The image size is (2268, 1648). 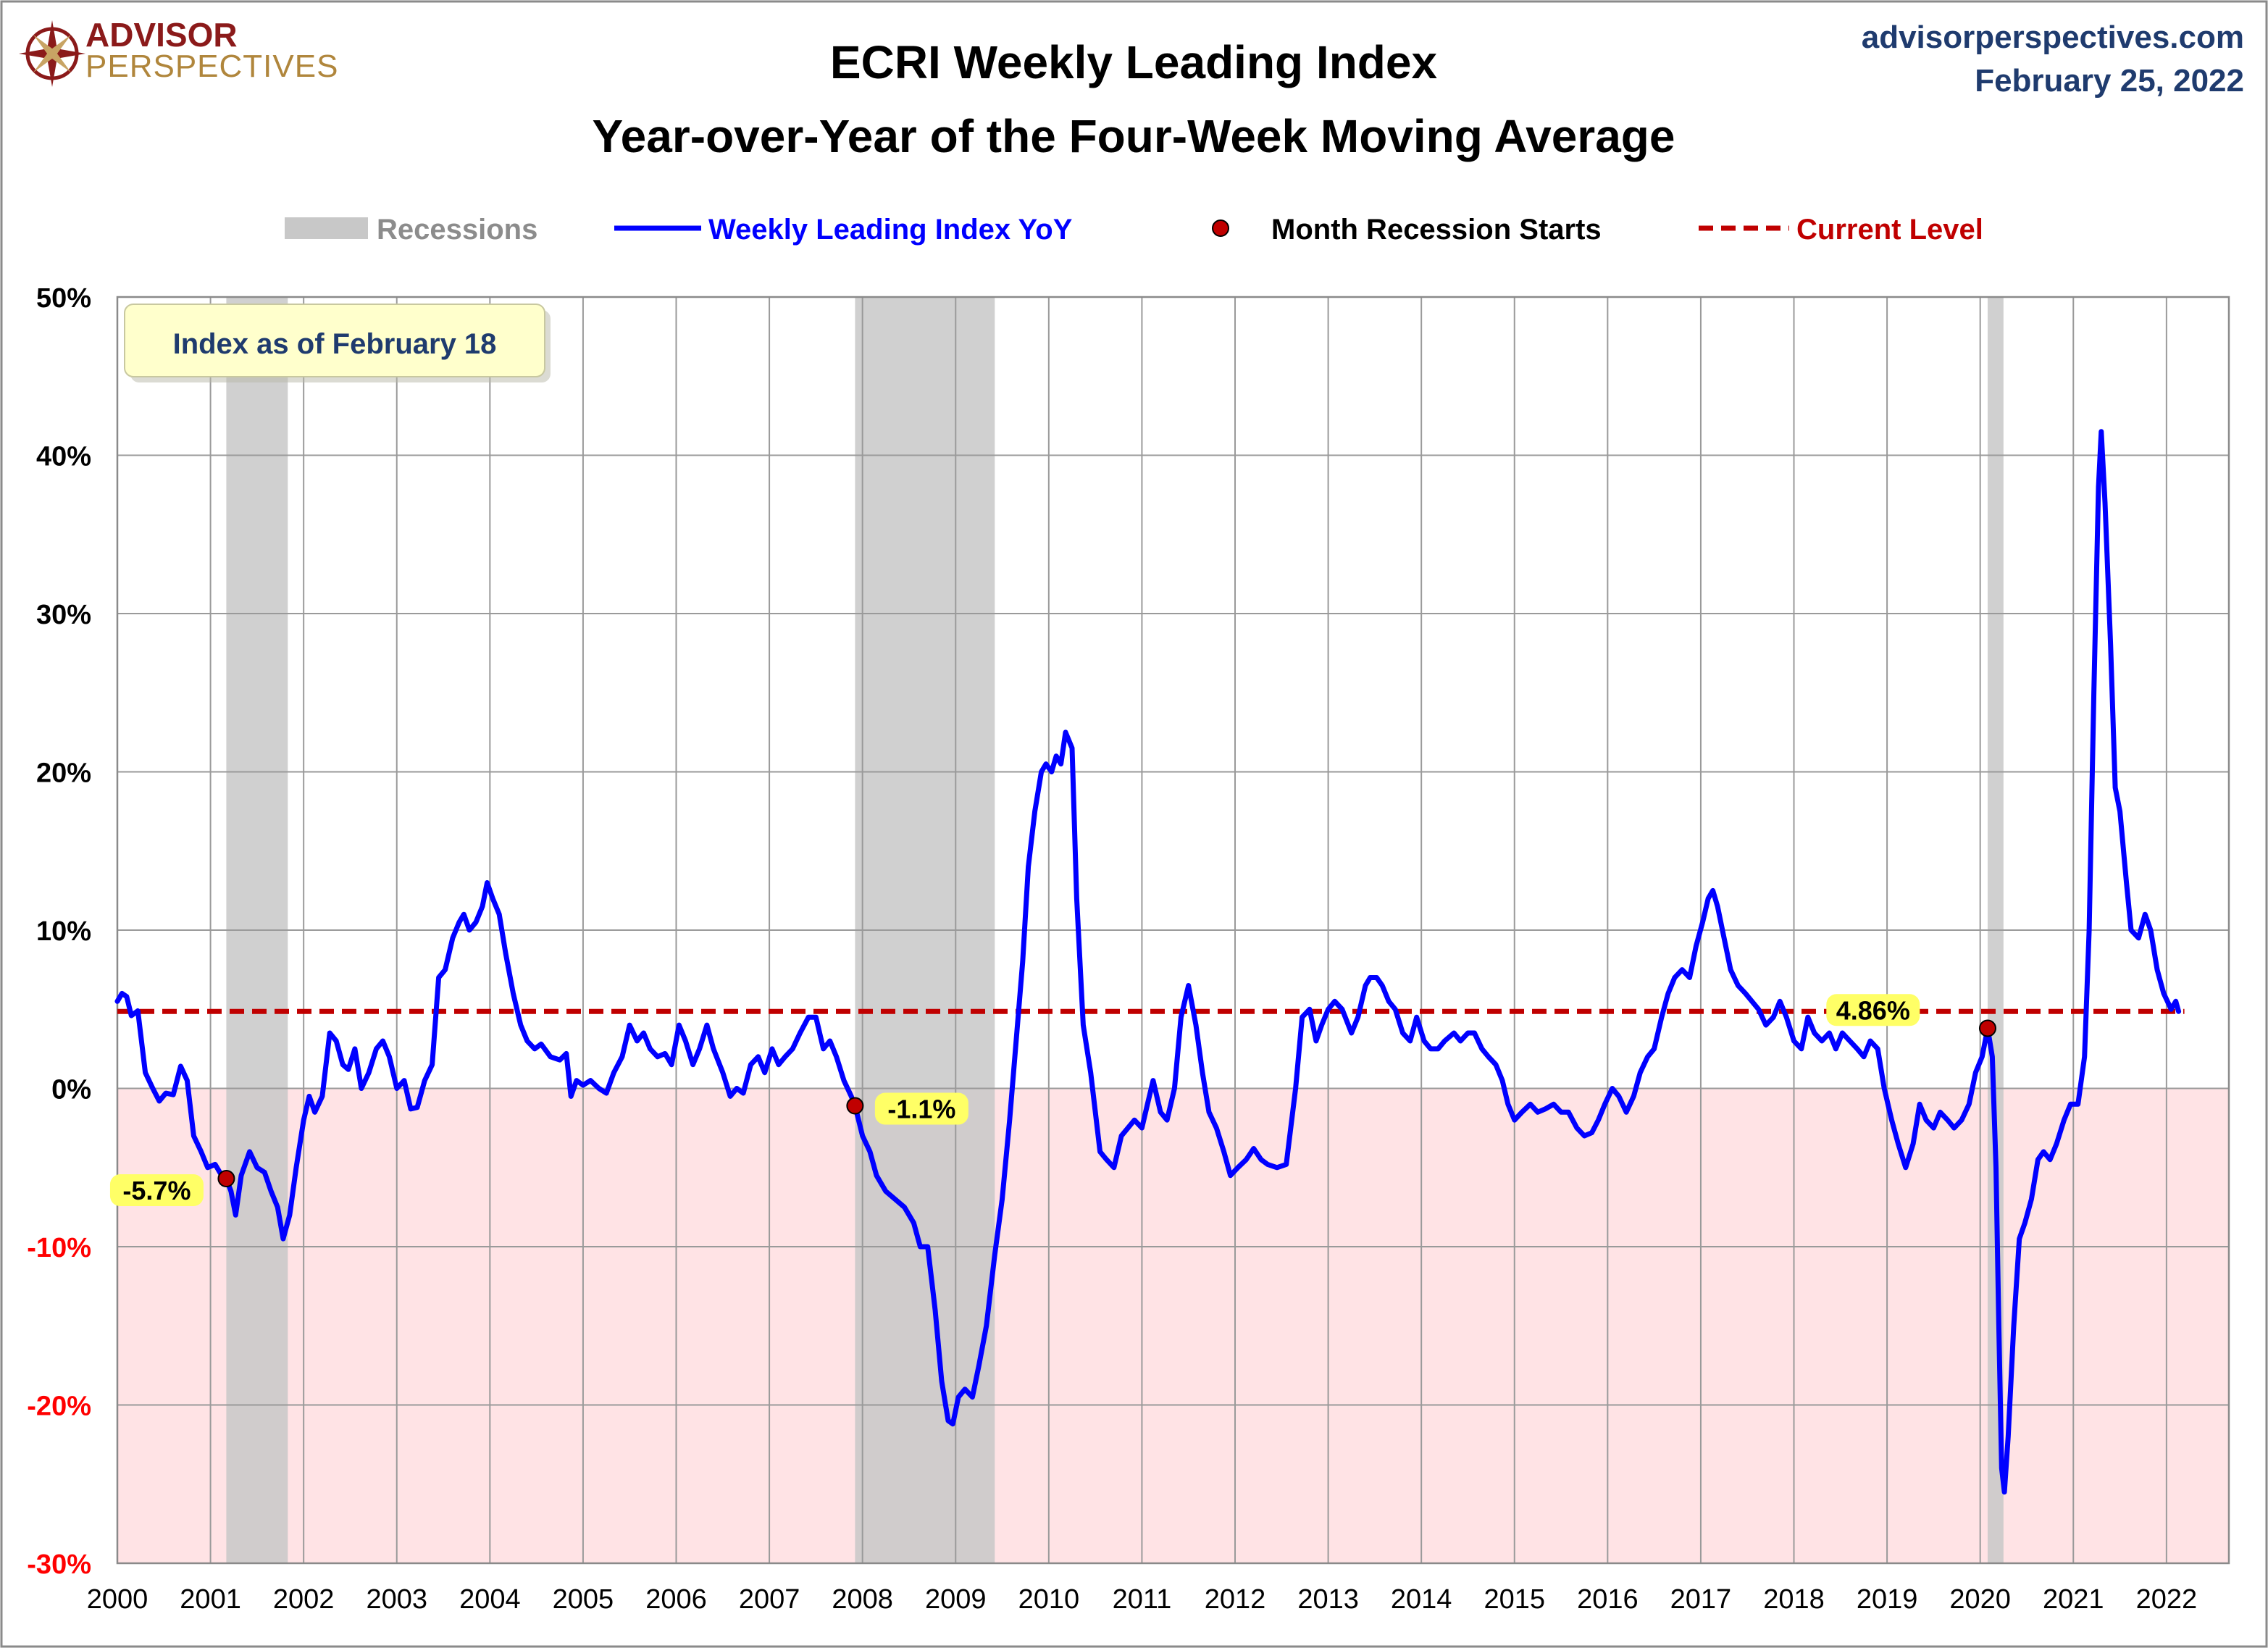 I want to click on x-tick-label: 2017, so click(x=1701, y=1599).